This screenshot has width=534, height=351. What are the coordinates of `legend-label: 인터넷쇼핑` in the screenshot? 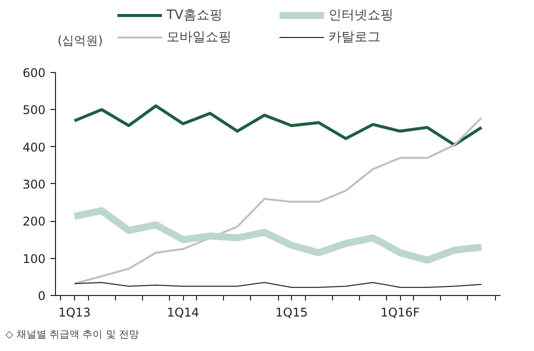 It's located at (361, 15).